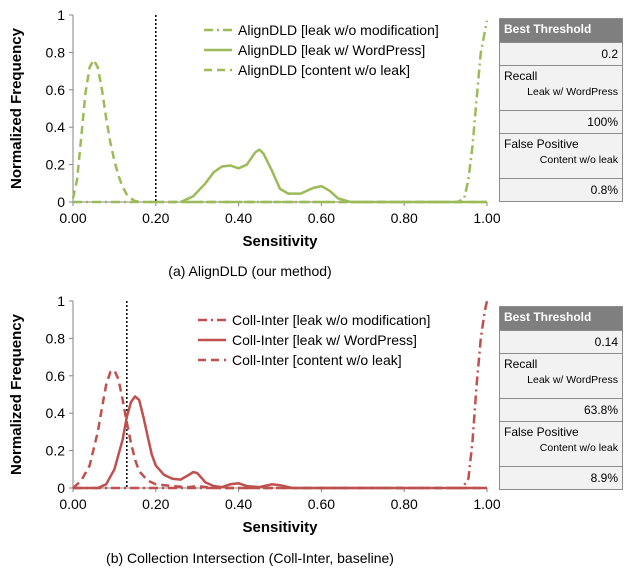 Image resolution: width=626 pixels, height=571 pixels. I want to click on best-threshold-value: 0.14, so click(561, 341).